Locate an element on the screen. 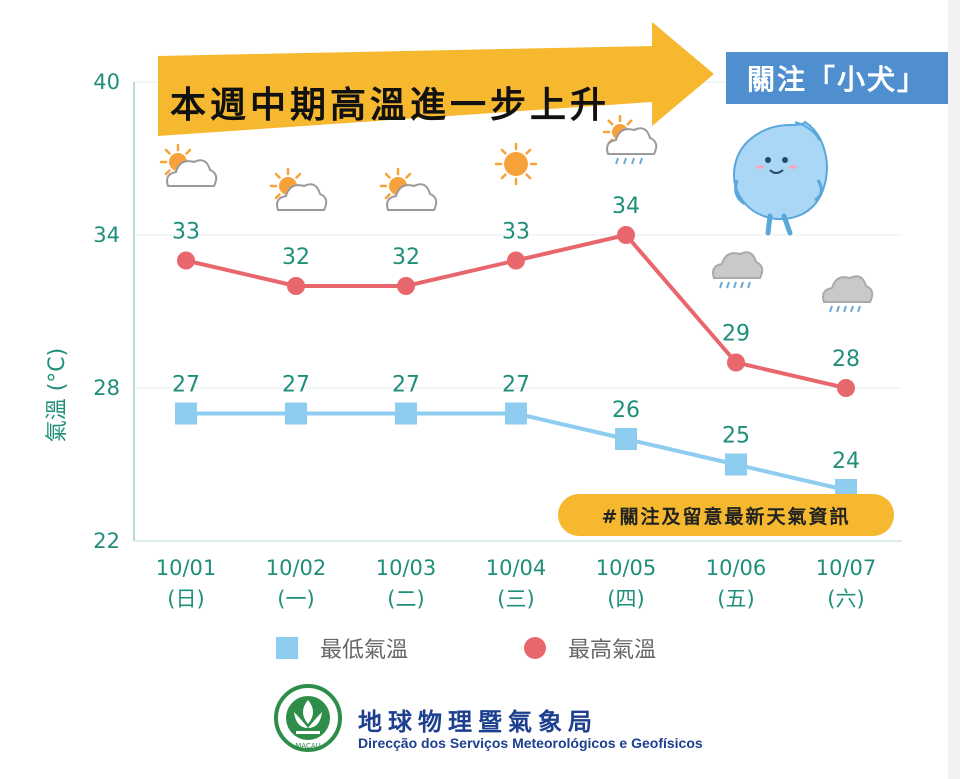 The height and width of the screenshot is (779, 960). data-label-low: 24 is located at coordinates (846, 461).